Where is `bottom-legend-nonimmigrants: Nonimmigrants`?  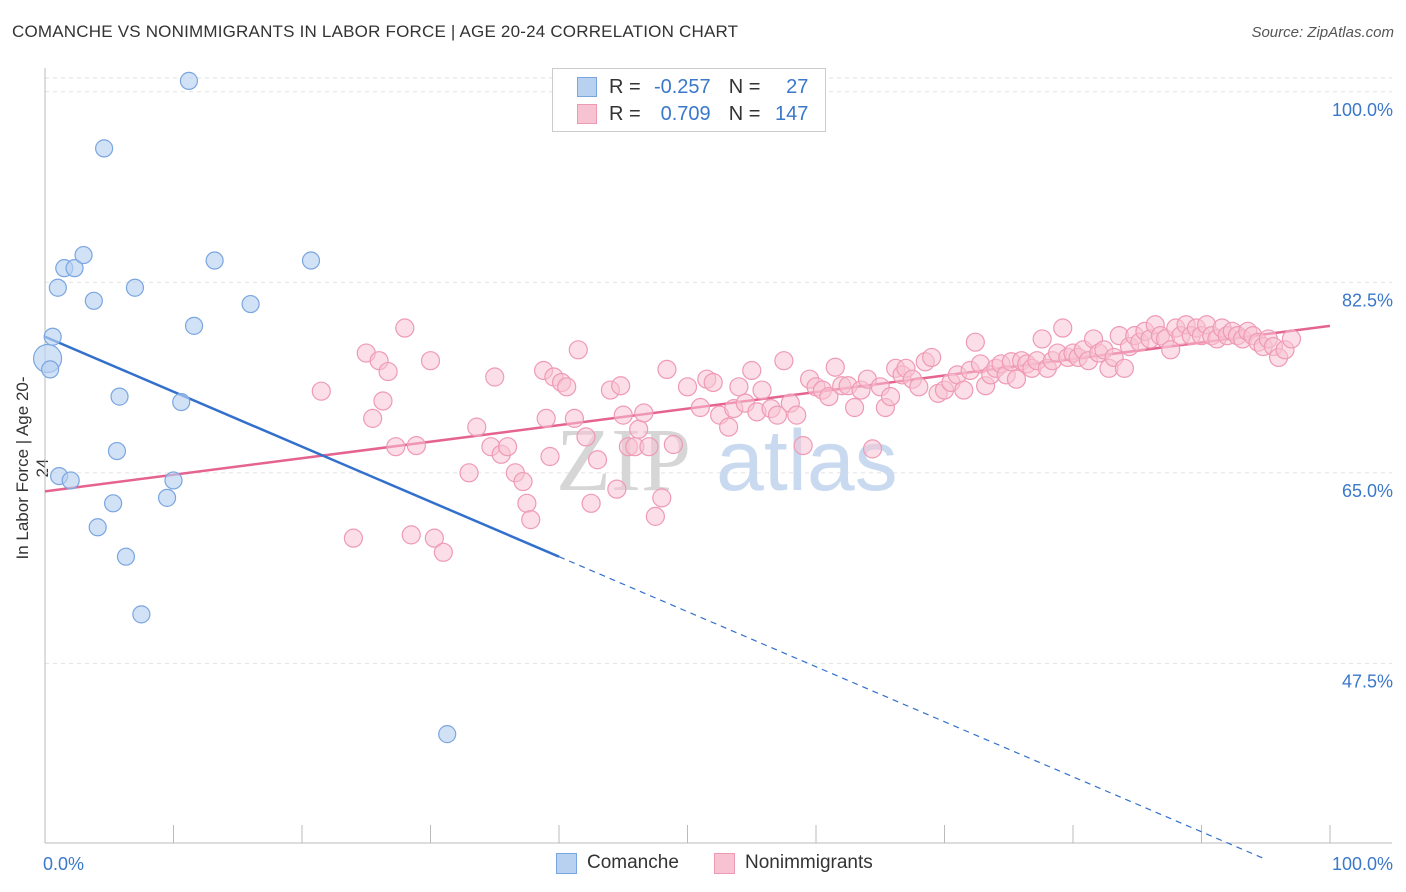 bottom-legend-nonimmigrants: Nonimmigrants is located at coordinates (793, 863).